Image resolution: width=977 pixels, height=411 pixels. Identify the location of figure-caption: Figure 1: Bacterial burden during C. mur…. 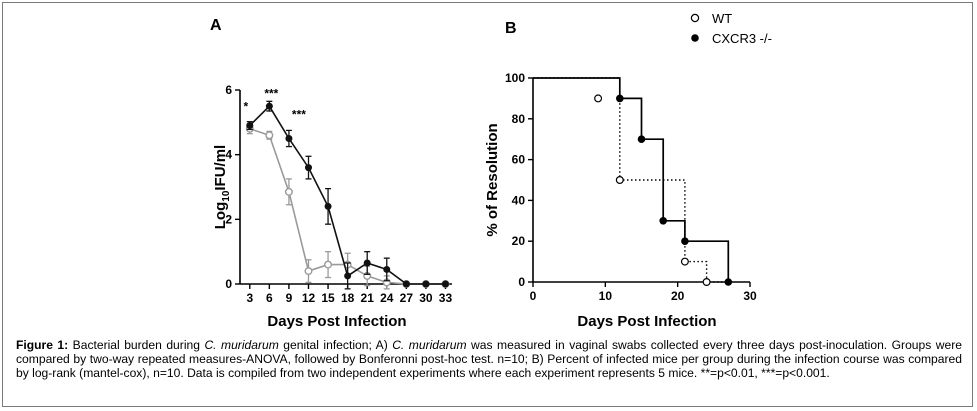
(489, 359).